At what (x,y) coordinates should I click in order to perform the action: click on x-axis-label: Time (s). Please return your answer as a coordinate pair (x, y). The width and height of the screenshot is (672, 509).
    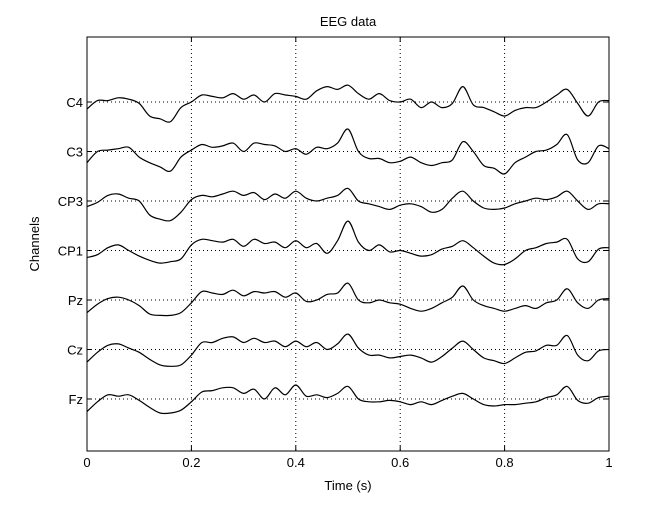
    Looking at the image, I should click on (347, 485).